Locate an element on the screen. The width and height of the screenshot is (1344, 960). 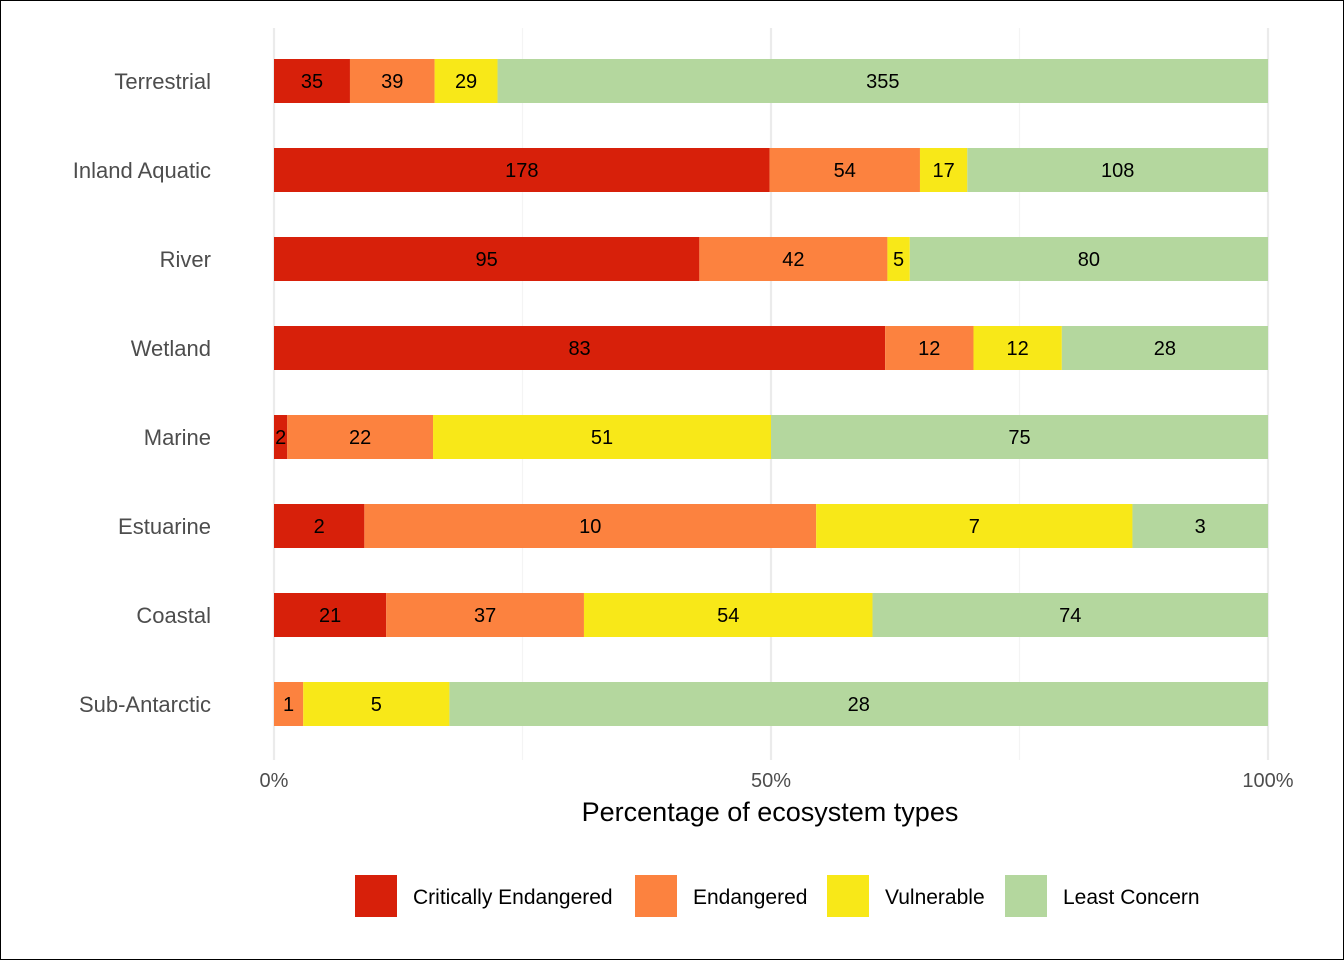
data-label: 17 is located at coordinates (944, 171).